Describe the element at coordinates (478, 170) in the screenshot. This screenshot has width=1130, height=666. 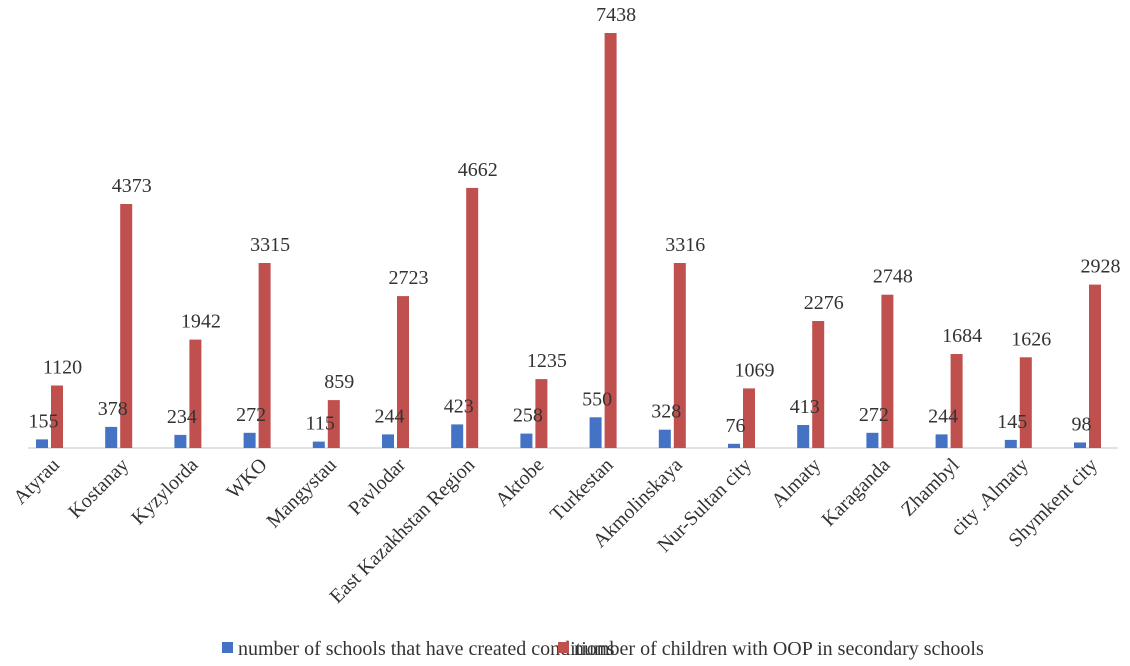
I see `value-label-children-6: 4662` at that location.